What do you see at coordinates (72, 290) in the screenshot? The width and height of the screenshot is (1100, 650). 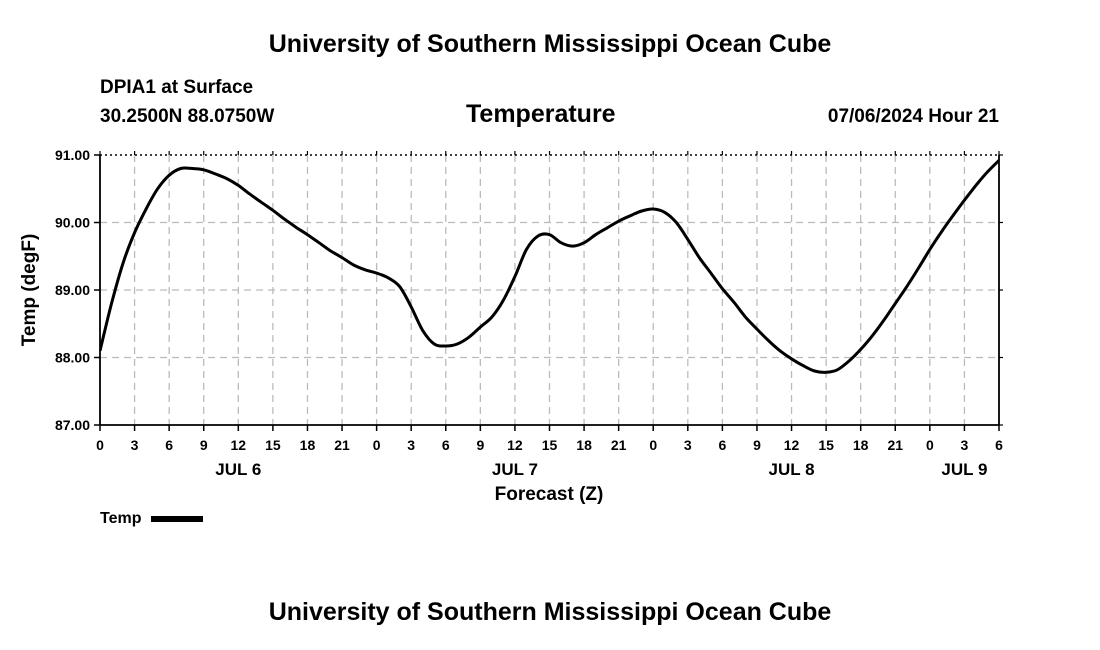 I see `y-tick-label: 89.00` at bounding box center [72, 290].